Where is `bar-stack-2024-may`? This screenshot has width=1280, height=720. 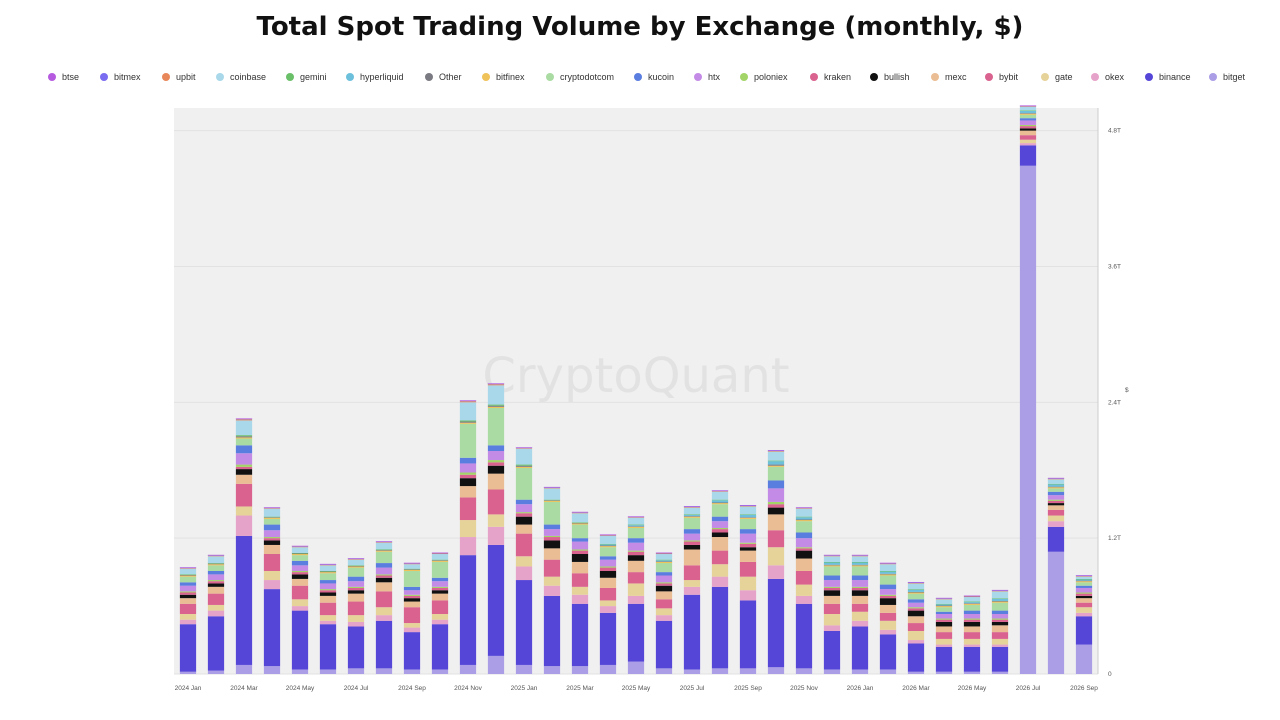
bar-stack-2024-may is located at coordinates (300, 609).